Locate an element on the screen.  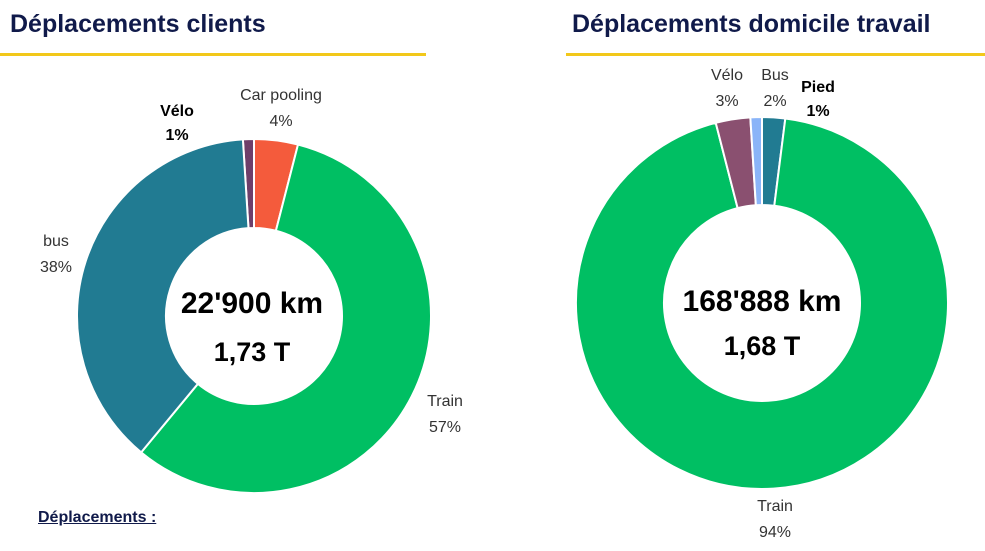
slice-percent: 4% is located at coordinates (281, 121).